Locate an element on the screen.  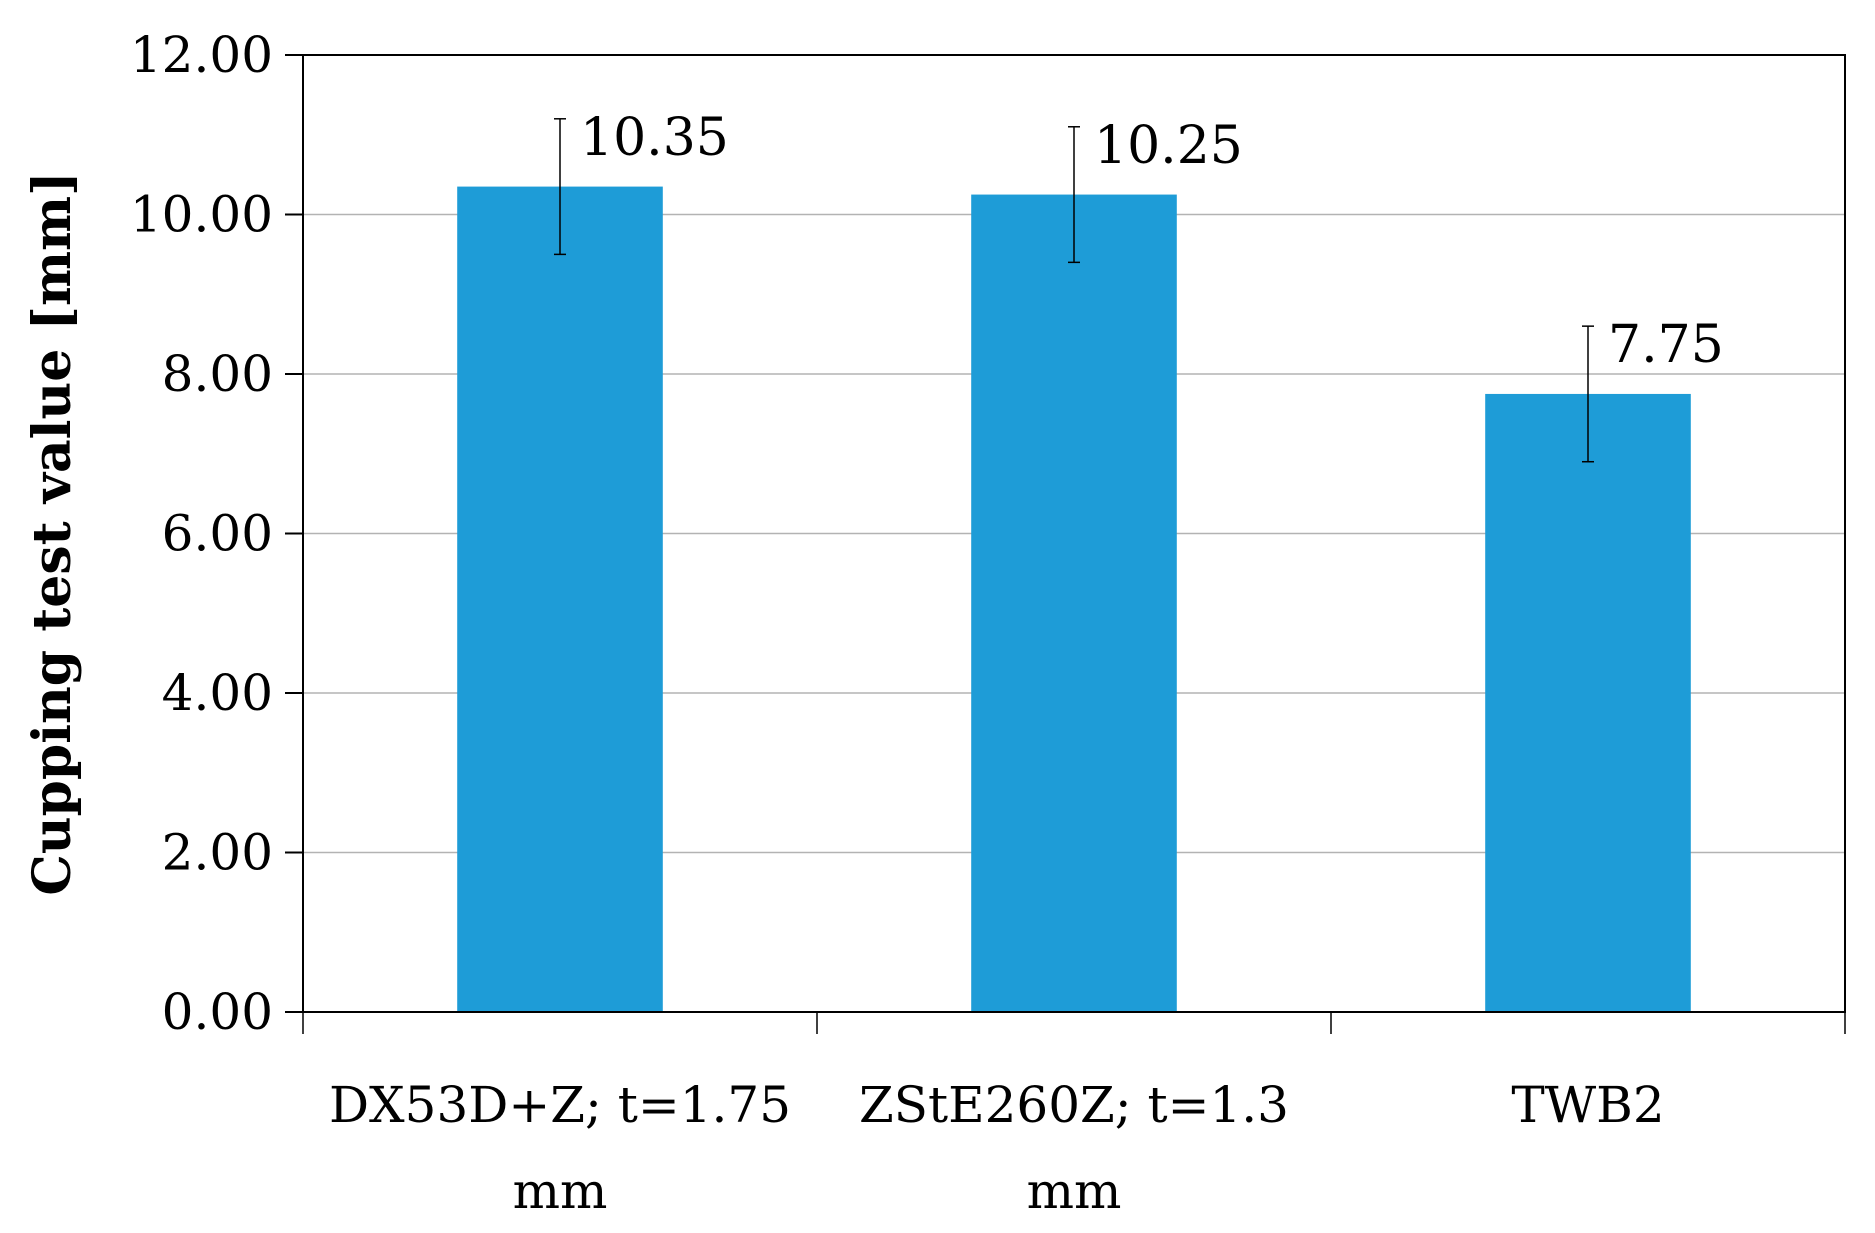
y-tick-label-4: 8.00 is located at coordinates (217, 374).